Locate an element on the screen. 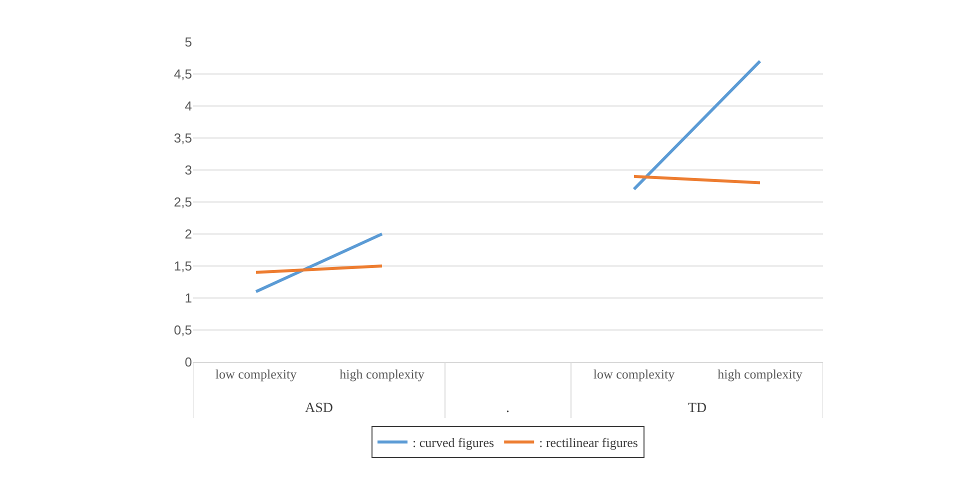 Image resolution: width=958 pixels, height=477 pixels. y-tick-label: 4,5 is located at coordinates (183, 74).